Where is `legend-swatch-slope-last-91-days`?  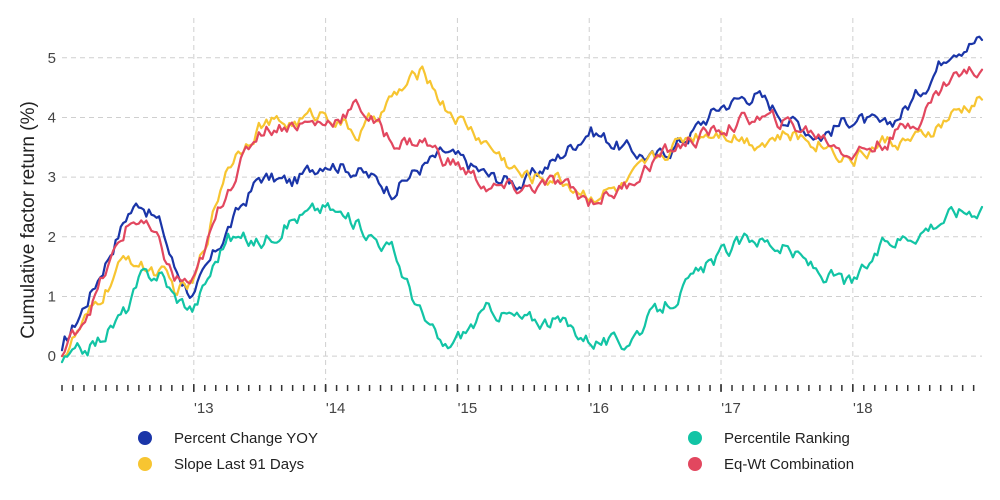
legend-swatch-slope-last-91-days is located at coordinates (145, 464).